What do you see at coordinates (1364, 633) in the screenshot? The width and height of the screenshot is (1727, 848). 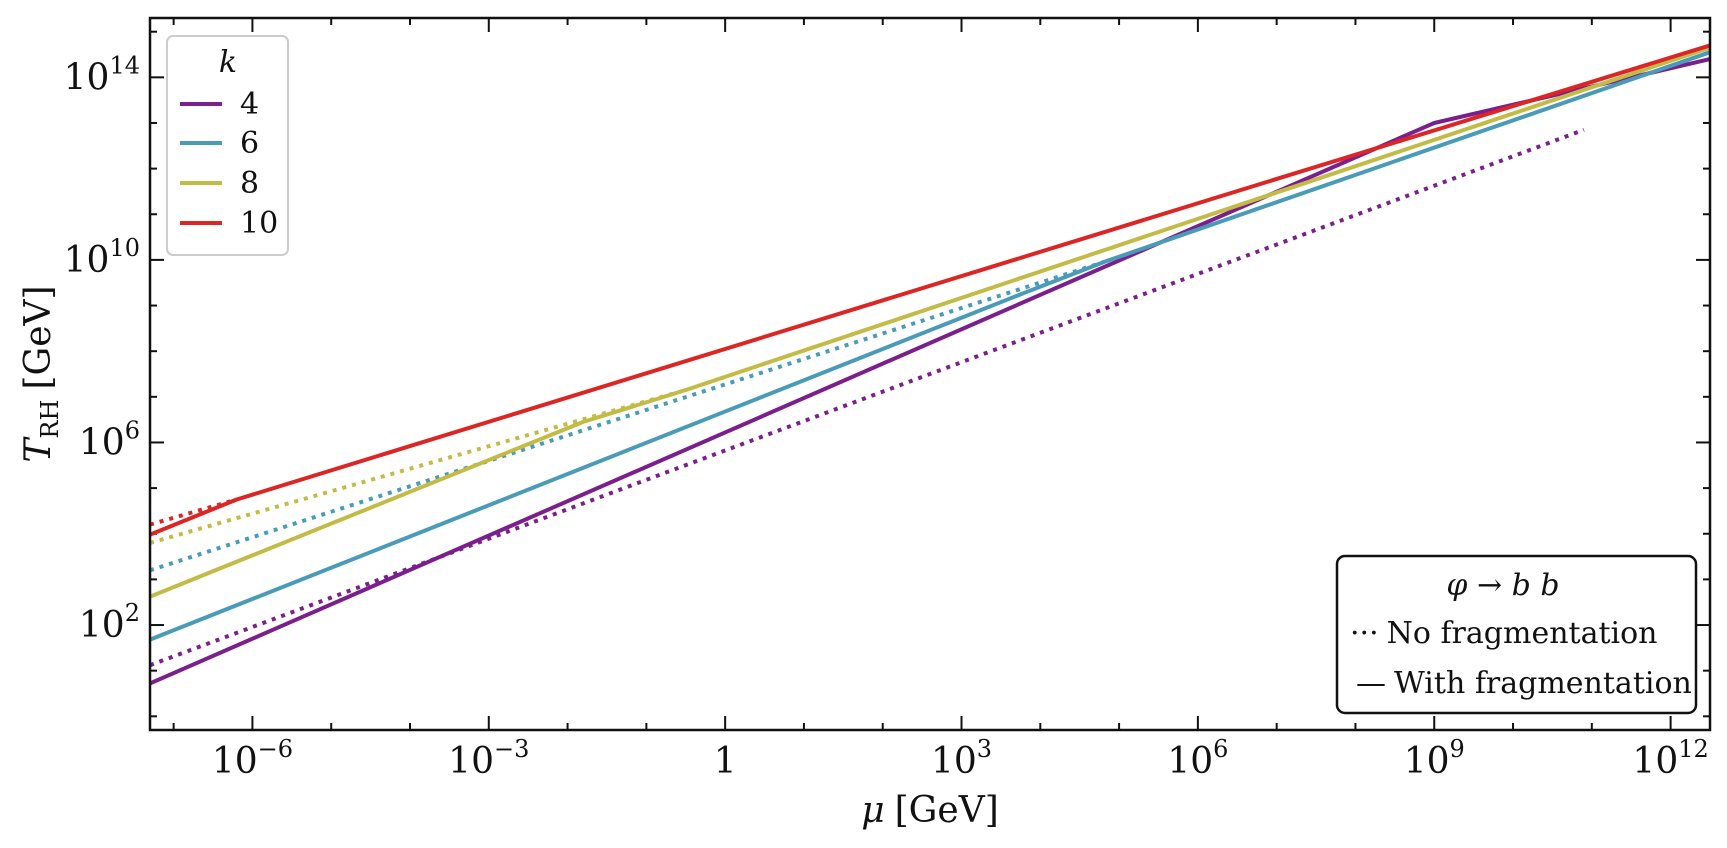 I see `legend-dotted-symbol: ···` at bounding box center [1364, 633].